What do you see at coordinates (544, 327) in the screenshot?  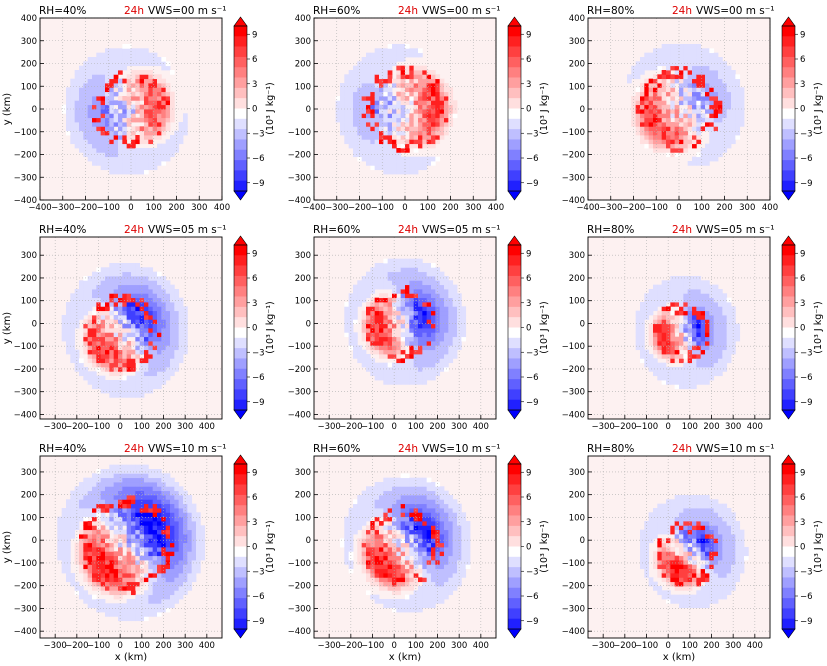 I see `colorbar-label: (10³ J kg⁻¹)` at bounding box center [544, 327].